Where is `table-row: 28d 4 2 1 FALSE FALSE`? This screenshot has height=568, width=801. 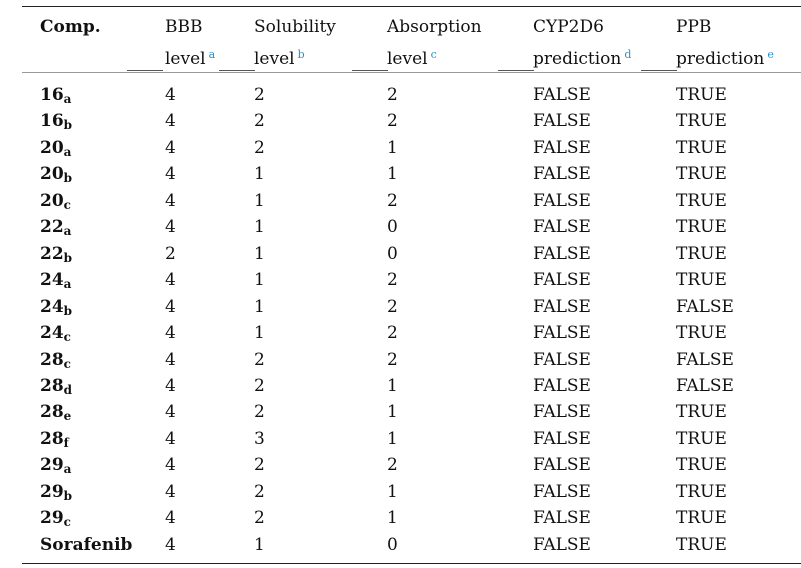
table-row: 28d 4 2 1 FALSE FALSE is located at coordinates (411, 386).